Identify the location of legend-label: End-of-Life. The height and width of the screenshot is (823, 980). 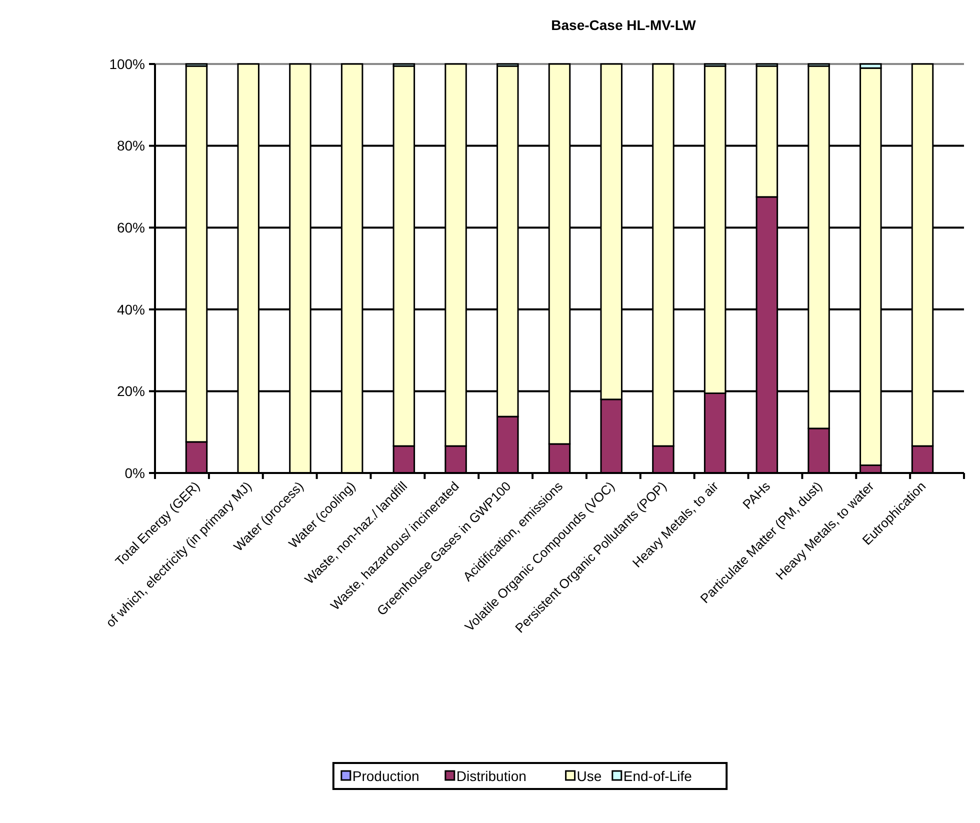
(657, 776).